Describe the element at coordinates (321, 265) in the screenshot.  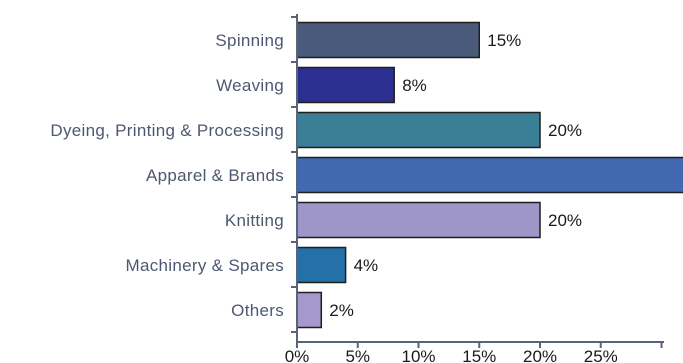
I see `bar-machinery-spares` at that location.